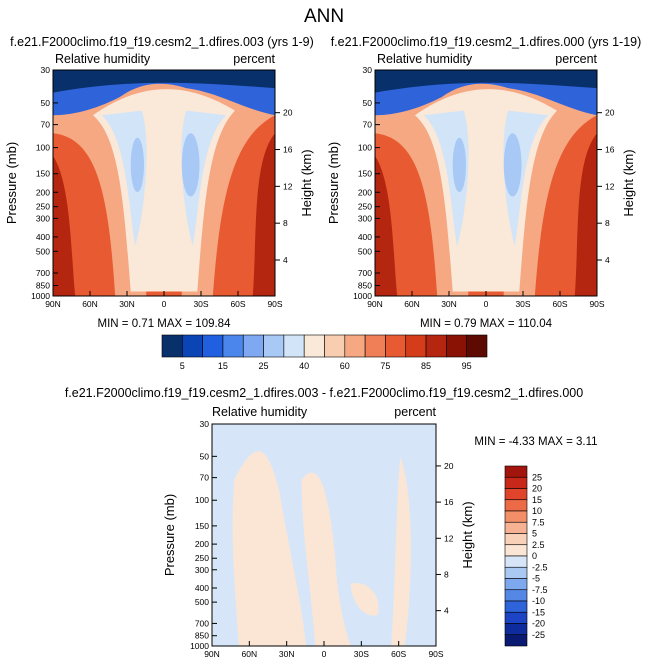 The image size is (648, 671). I want to click on y-tick-label: 1000, so click(40, 296).